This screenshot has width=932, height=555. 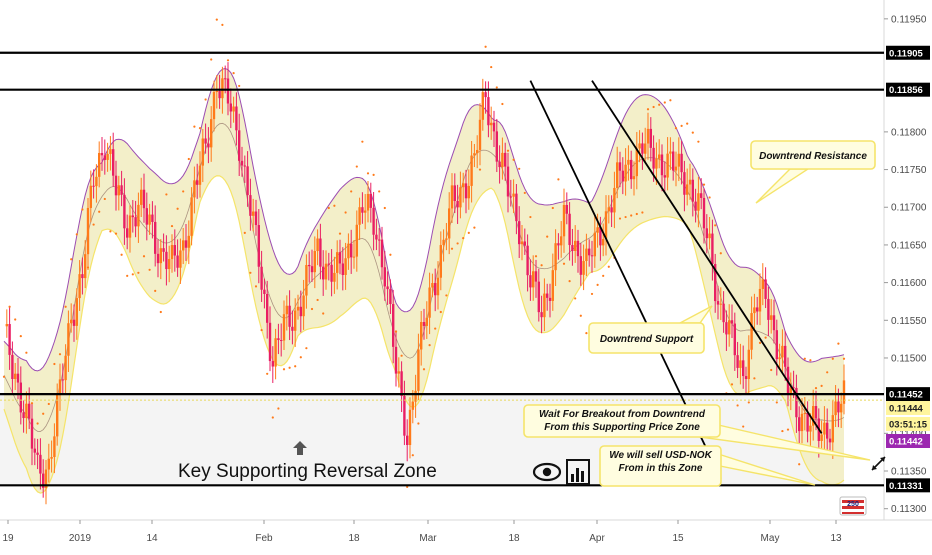 I want to click on expand-arrow-icon, so click(x=878, y=463).